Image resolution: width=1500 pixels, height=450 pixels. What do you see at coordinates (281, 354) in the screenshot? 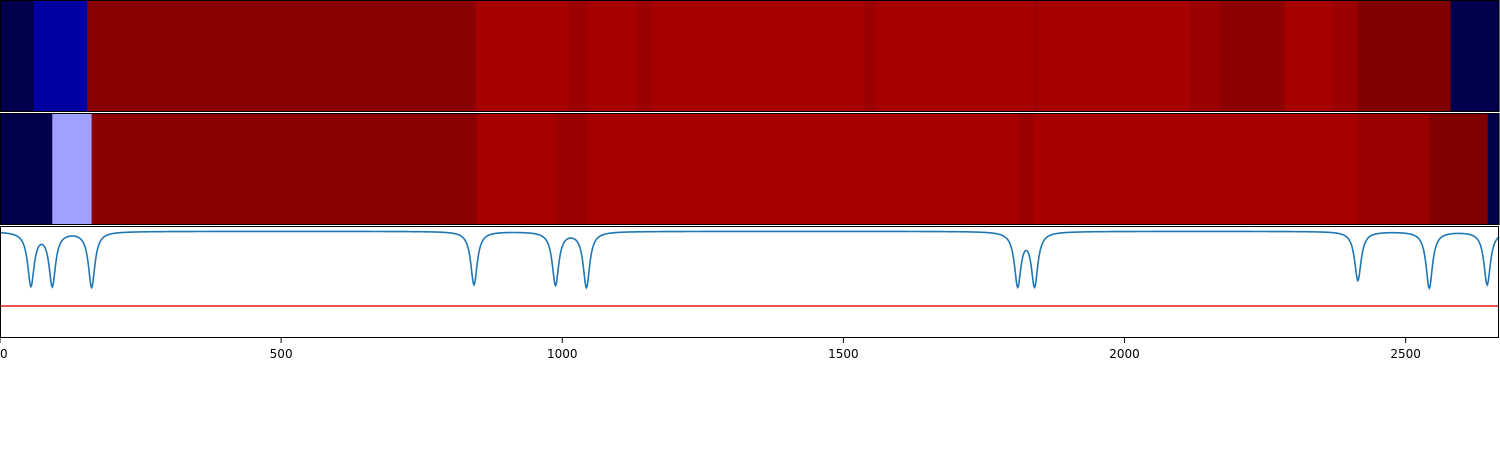
I see `x-tick-label-1: 500` at bounding box center [281, 354].